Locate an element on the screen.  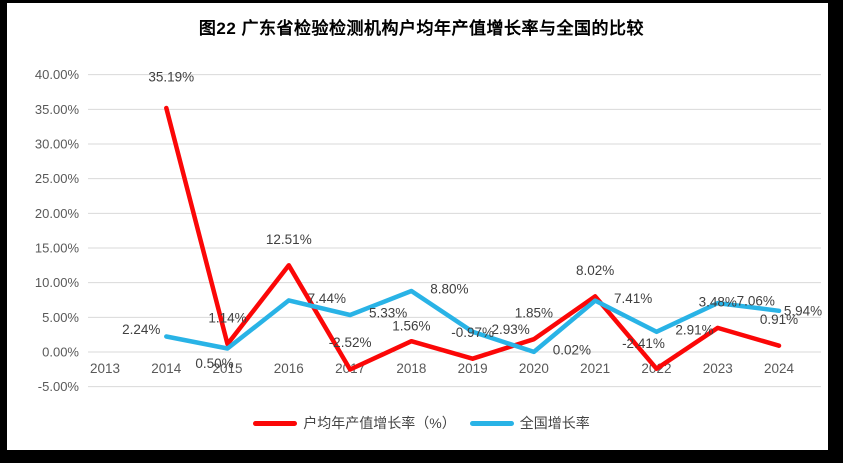
y-axis-tick-label: 0.00% is located at coordinates (60, 352).